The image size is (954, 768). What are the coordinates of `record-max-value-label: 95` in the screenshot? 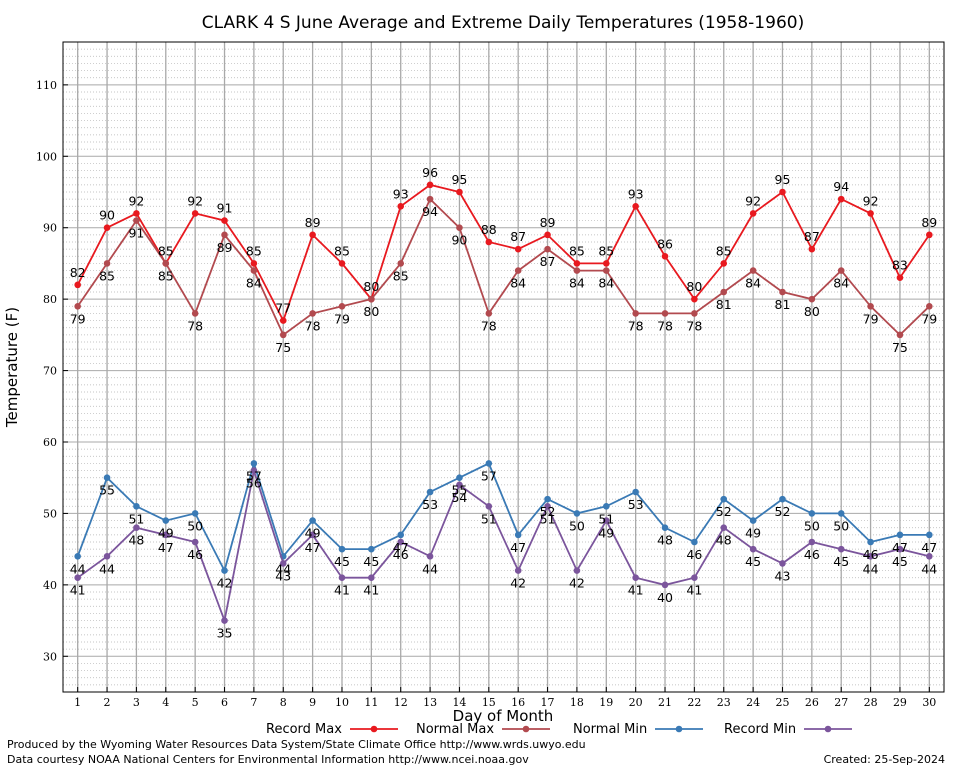 It's located at (459, 179).